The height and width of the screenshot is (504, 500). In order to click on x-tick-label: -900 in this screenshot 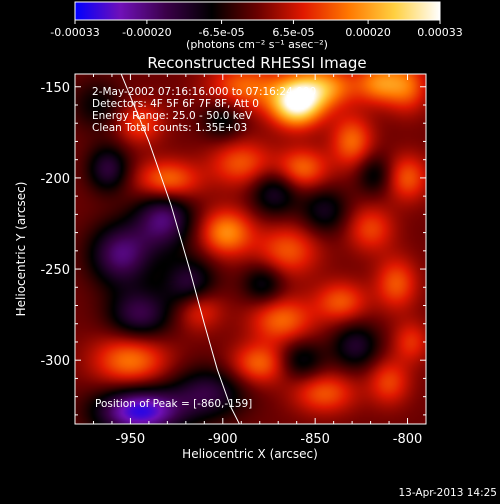, I will do `click(223, 439)`.